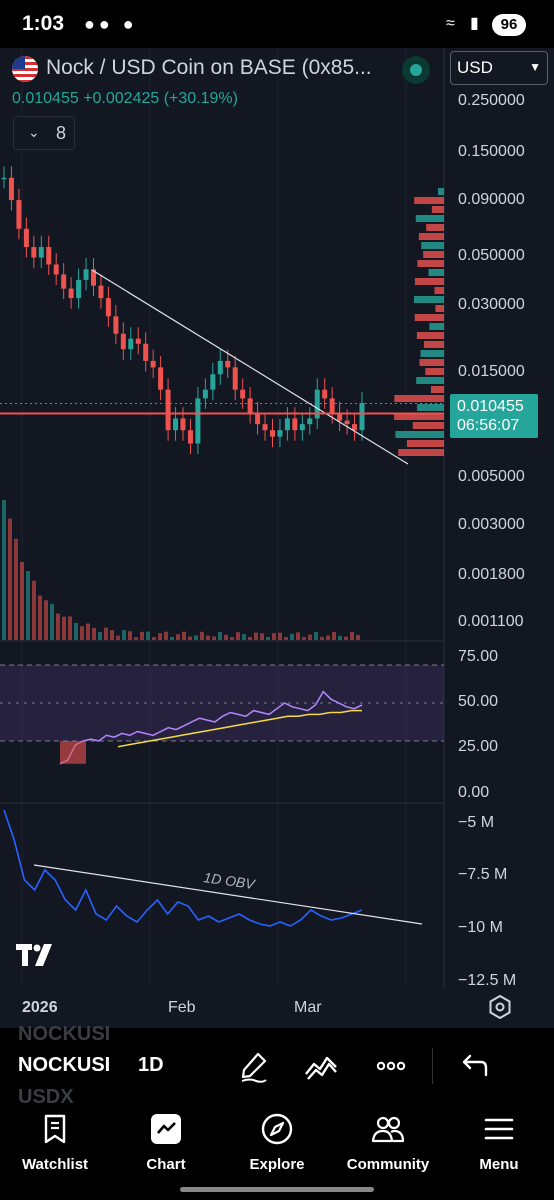 The width and height of the screenshot is (554, 1200). I want to click on nav-watchlist: Watchlist, so click(55, 1142).